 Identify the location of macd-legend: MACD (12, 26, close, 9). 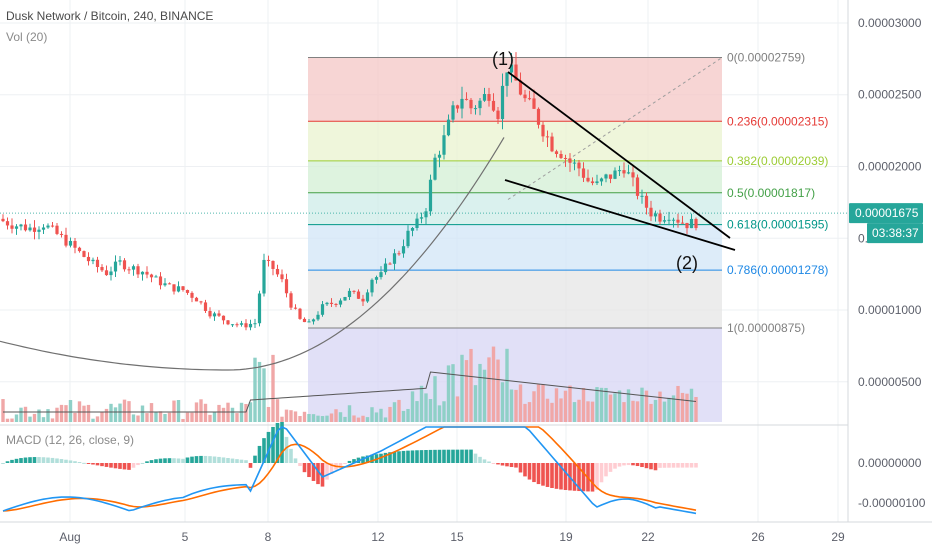
(70, 440).